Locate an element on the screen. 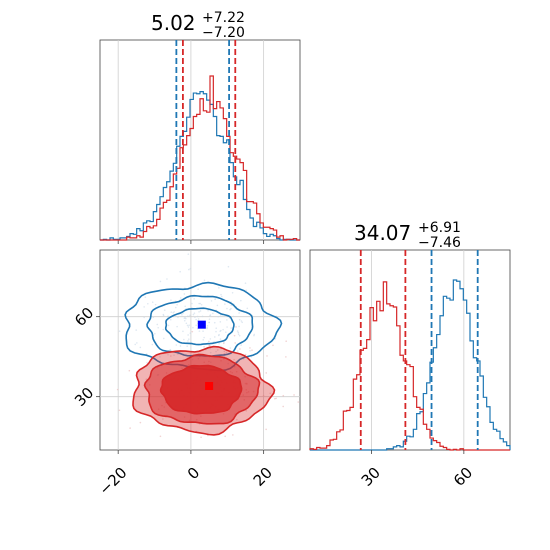  hist-y-frame is located at coordinates (410, 350).